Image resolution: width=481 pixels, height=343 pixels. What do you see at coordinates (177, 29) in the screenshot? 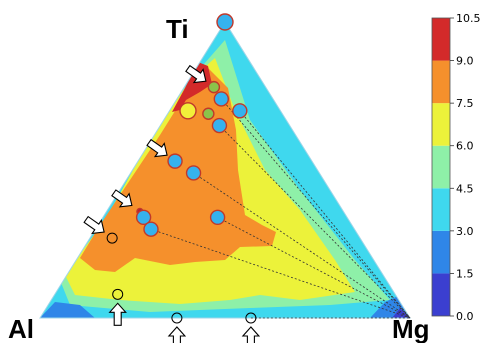
I see `vertex-label-top: Ti` at bounding box center [177, 29].